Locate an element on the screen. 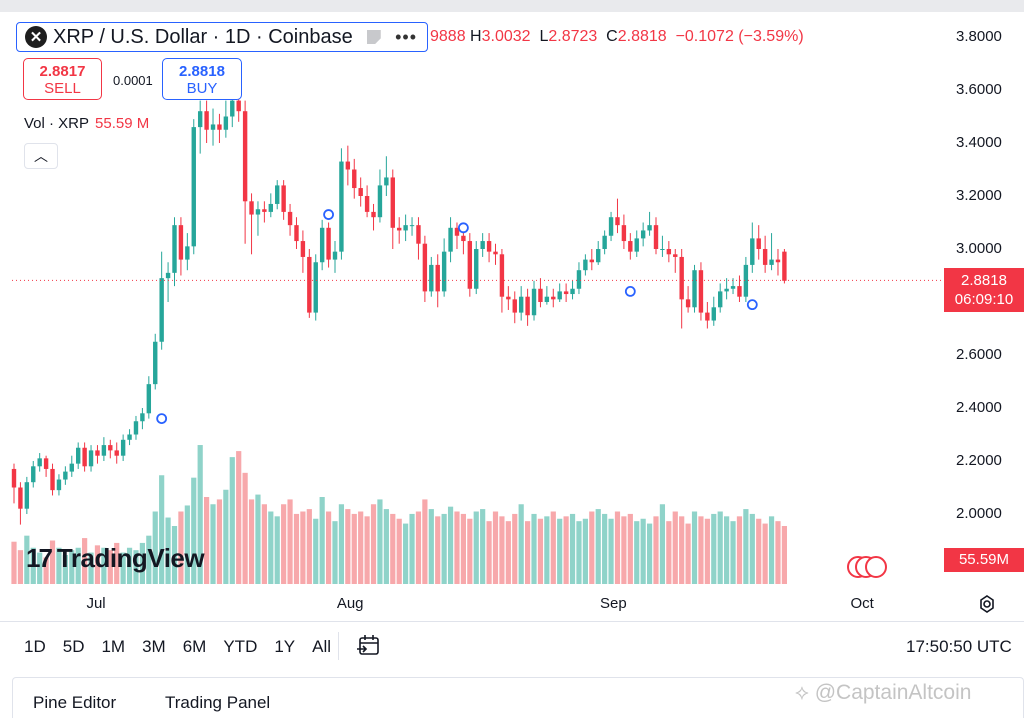  flag-icon is located at coordinates (373, 37).